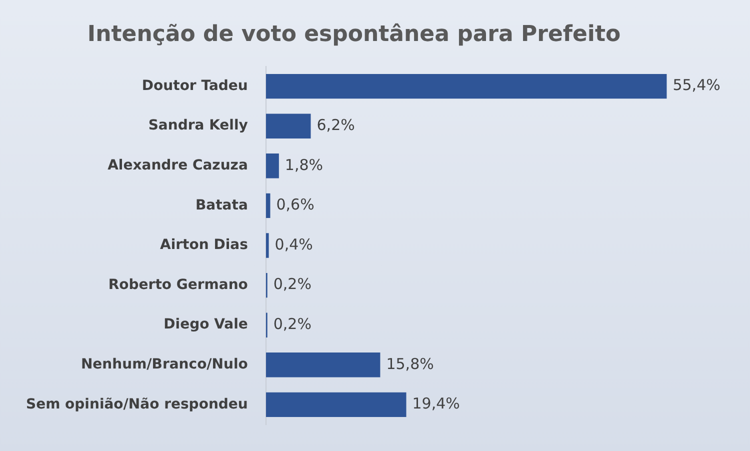  I want to click on y-tick-label: Doutor Tadeu, so click(195, 86).